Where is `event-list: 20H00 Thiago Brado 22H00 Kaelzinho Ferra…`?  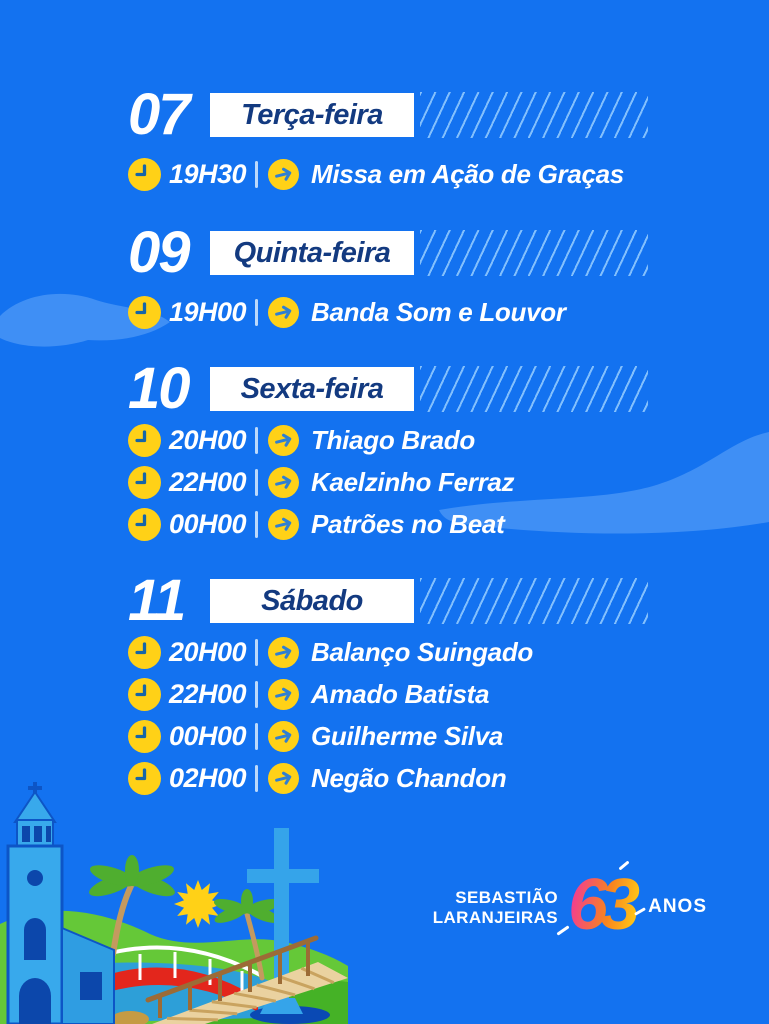
event-list: 20H00 Thiago Brado 22H00 Kaelzinho Ferra… is located at coordinates (408, 482).